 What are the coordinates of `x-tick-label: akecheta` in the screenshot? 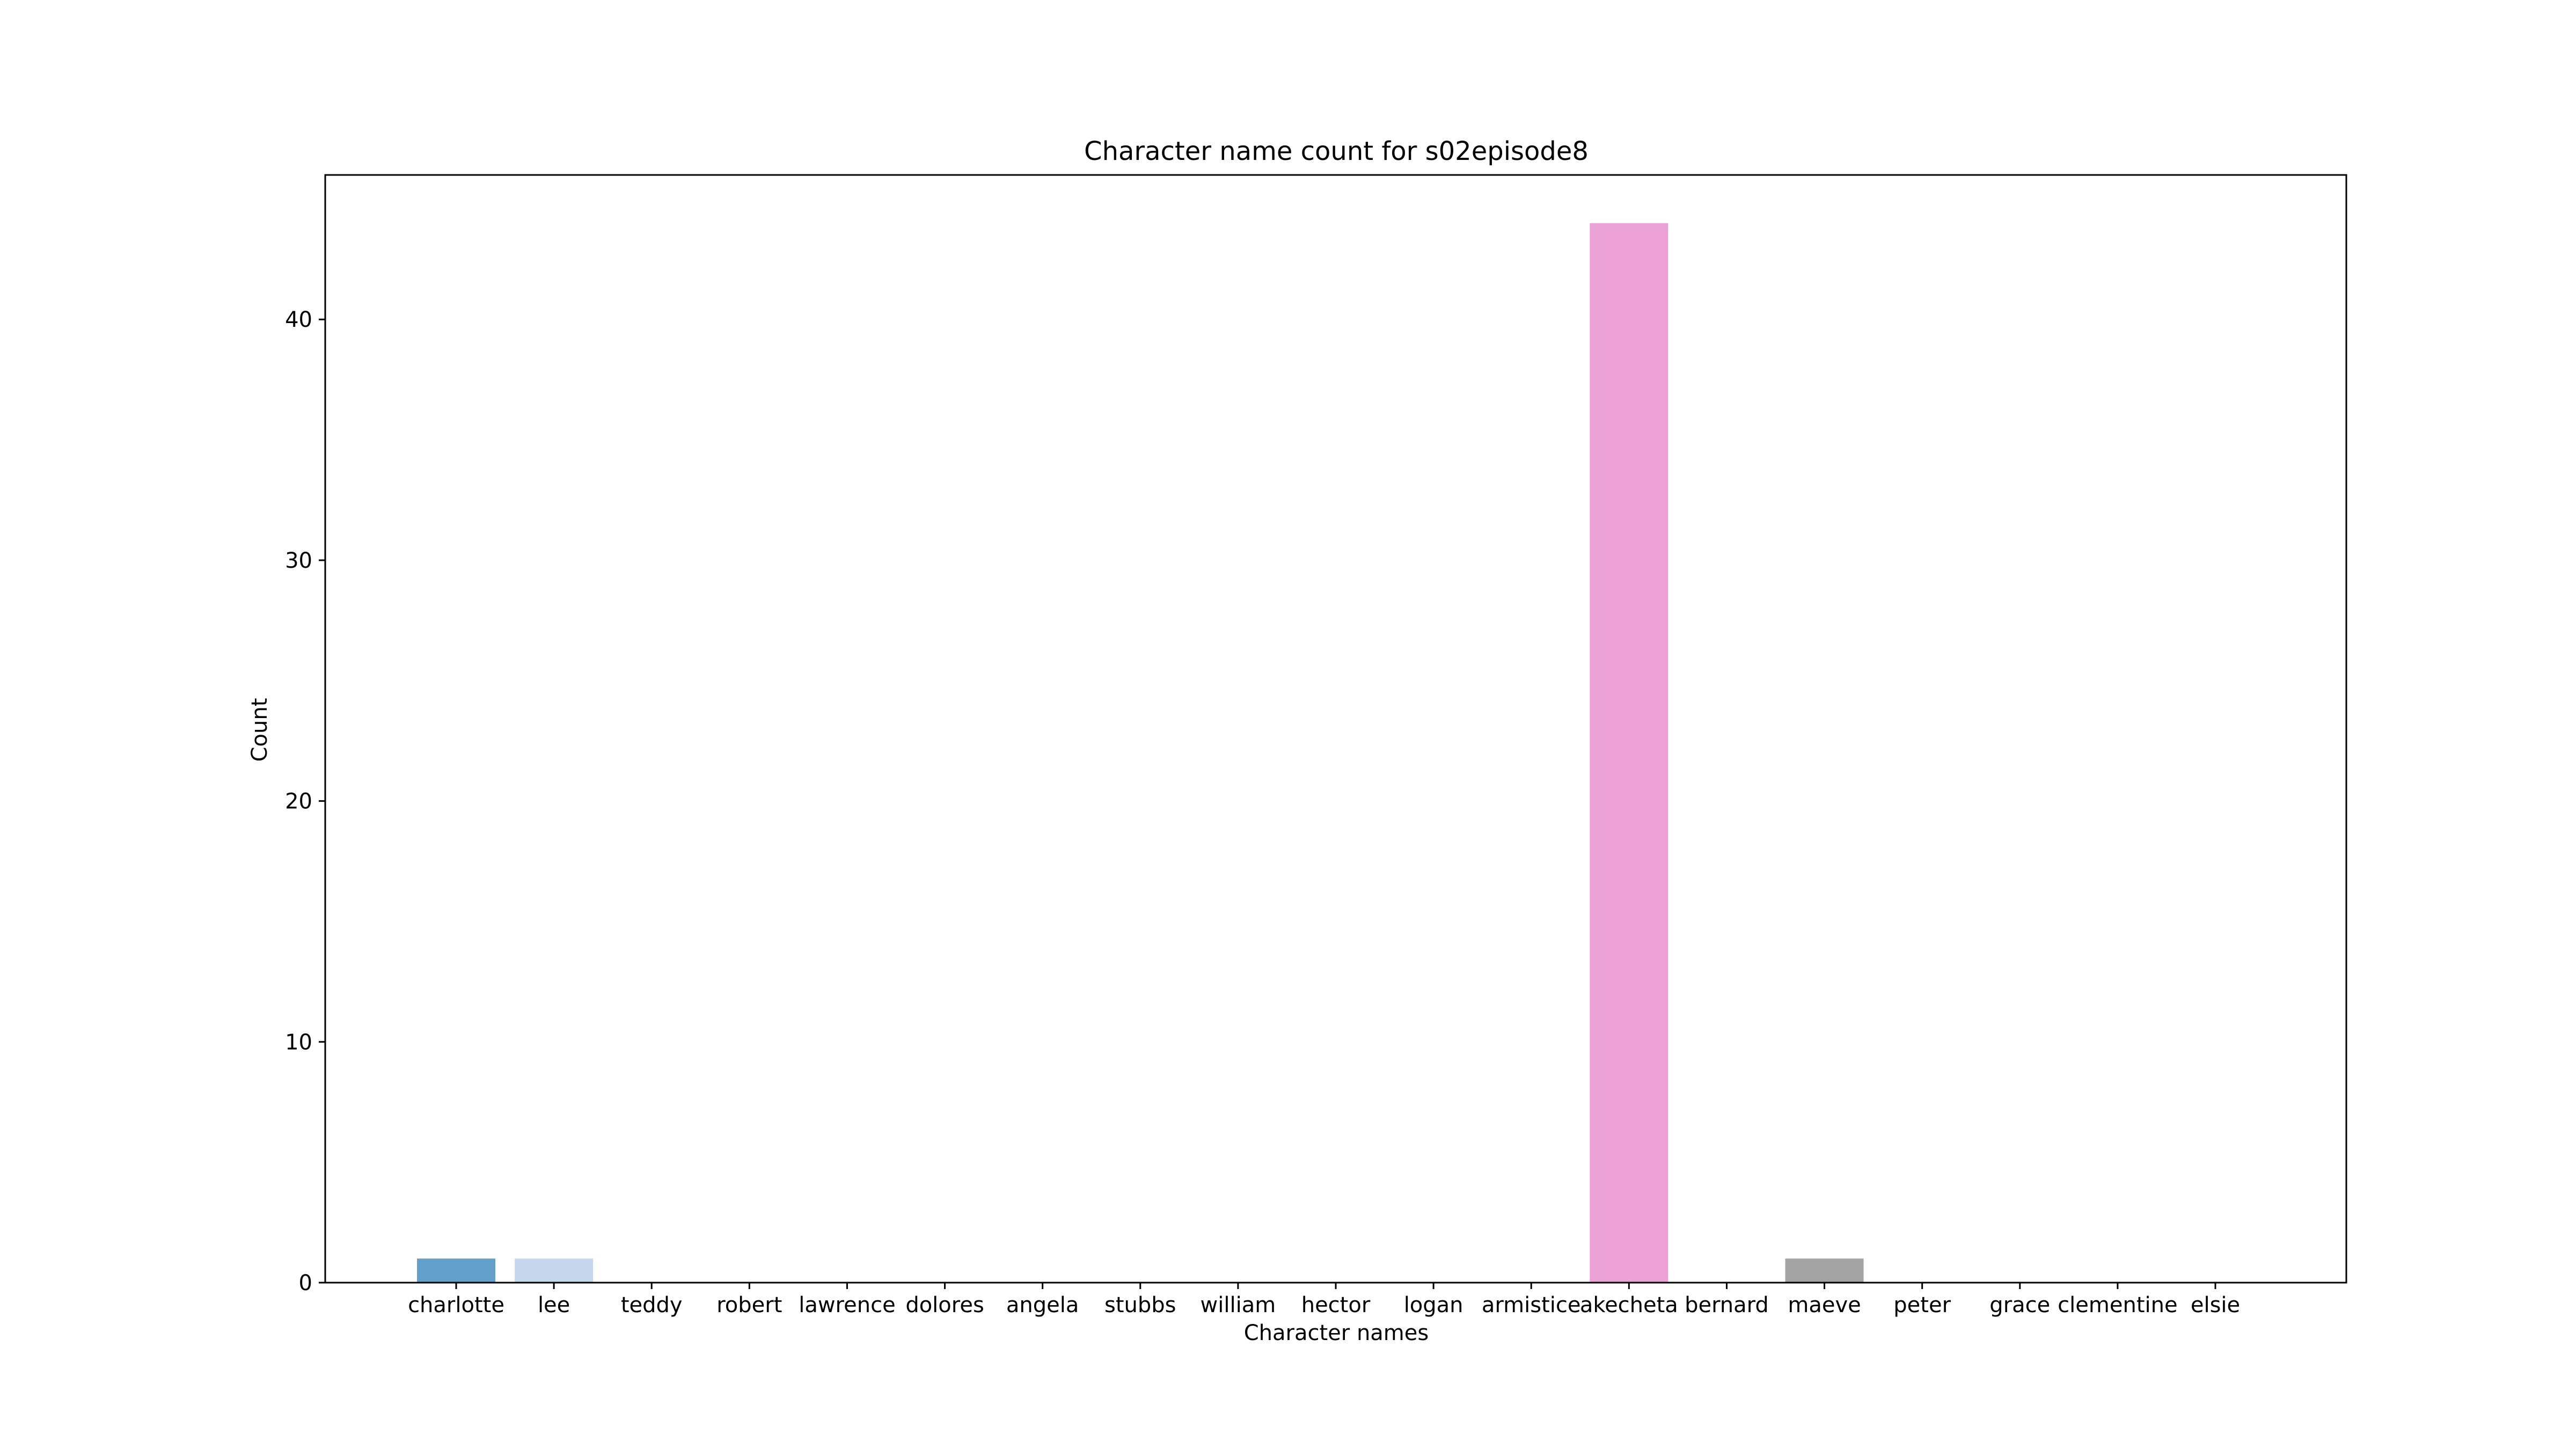 It's located at (1629, 1305).